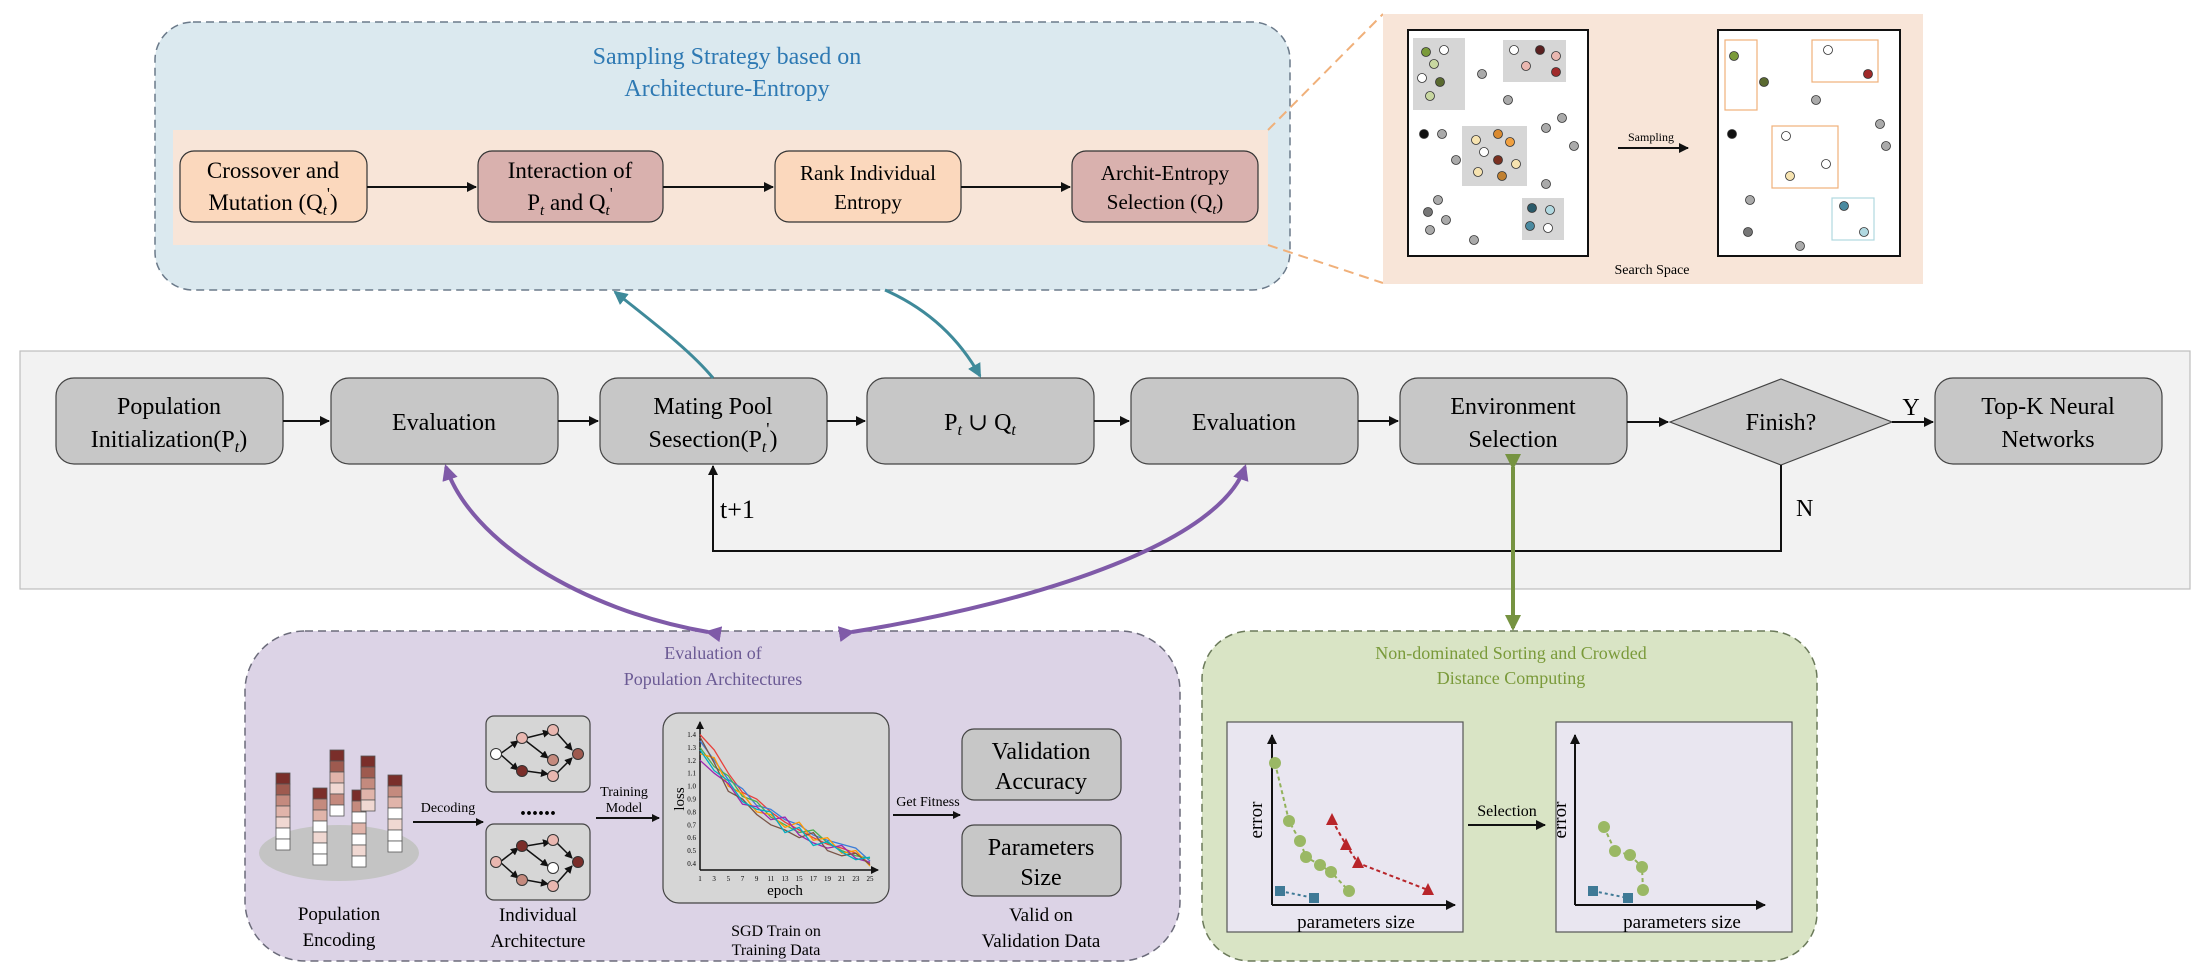 This screenshot has height=980, width=2206. Describe the element at coordinates (624, 792) in the screenshot. I see `training-label-line1: Training` at that location.